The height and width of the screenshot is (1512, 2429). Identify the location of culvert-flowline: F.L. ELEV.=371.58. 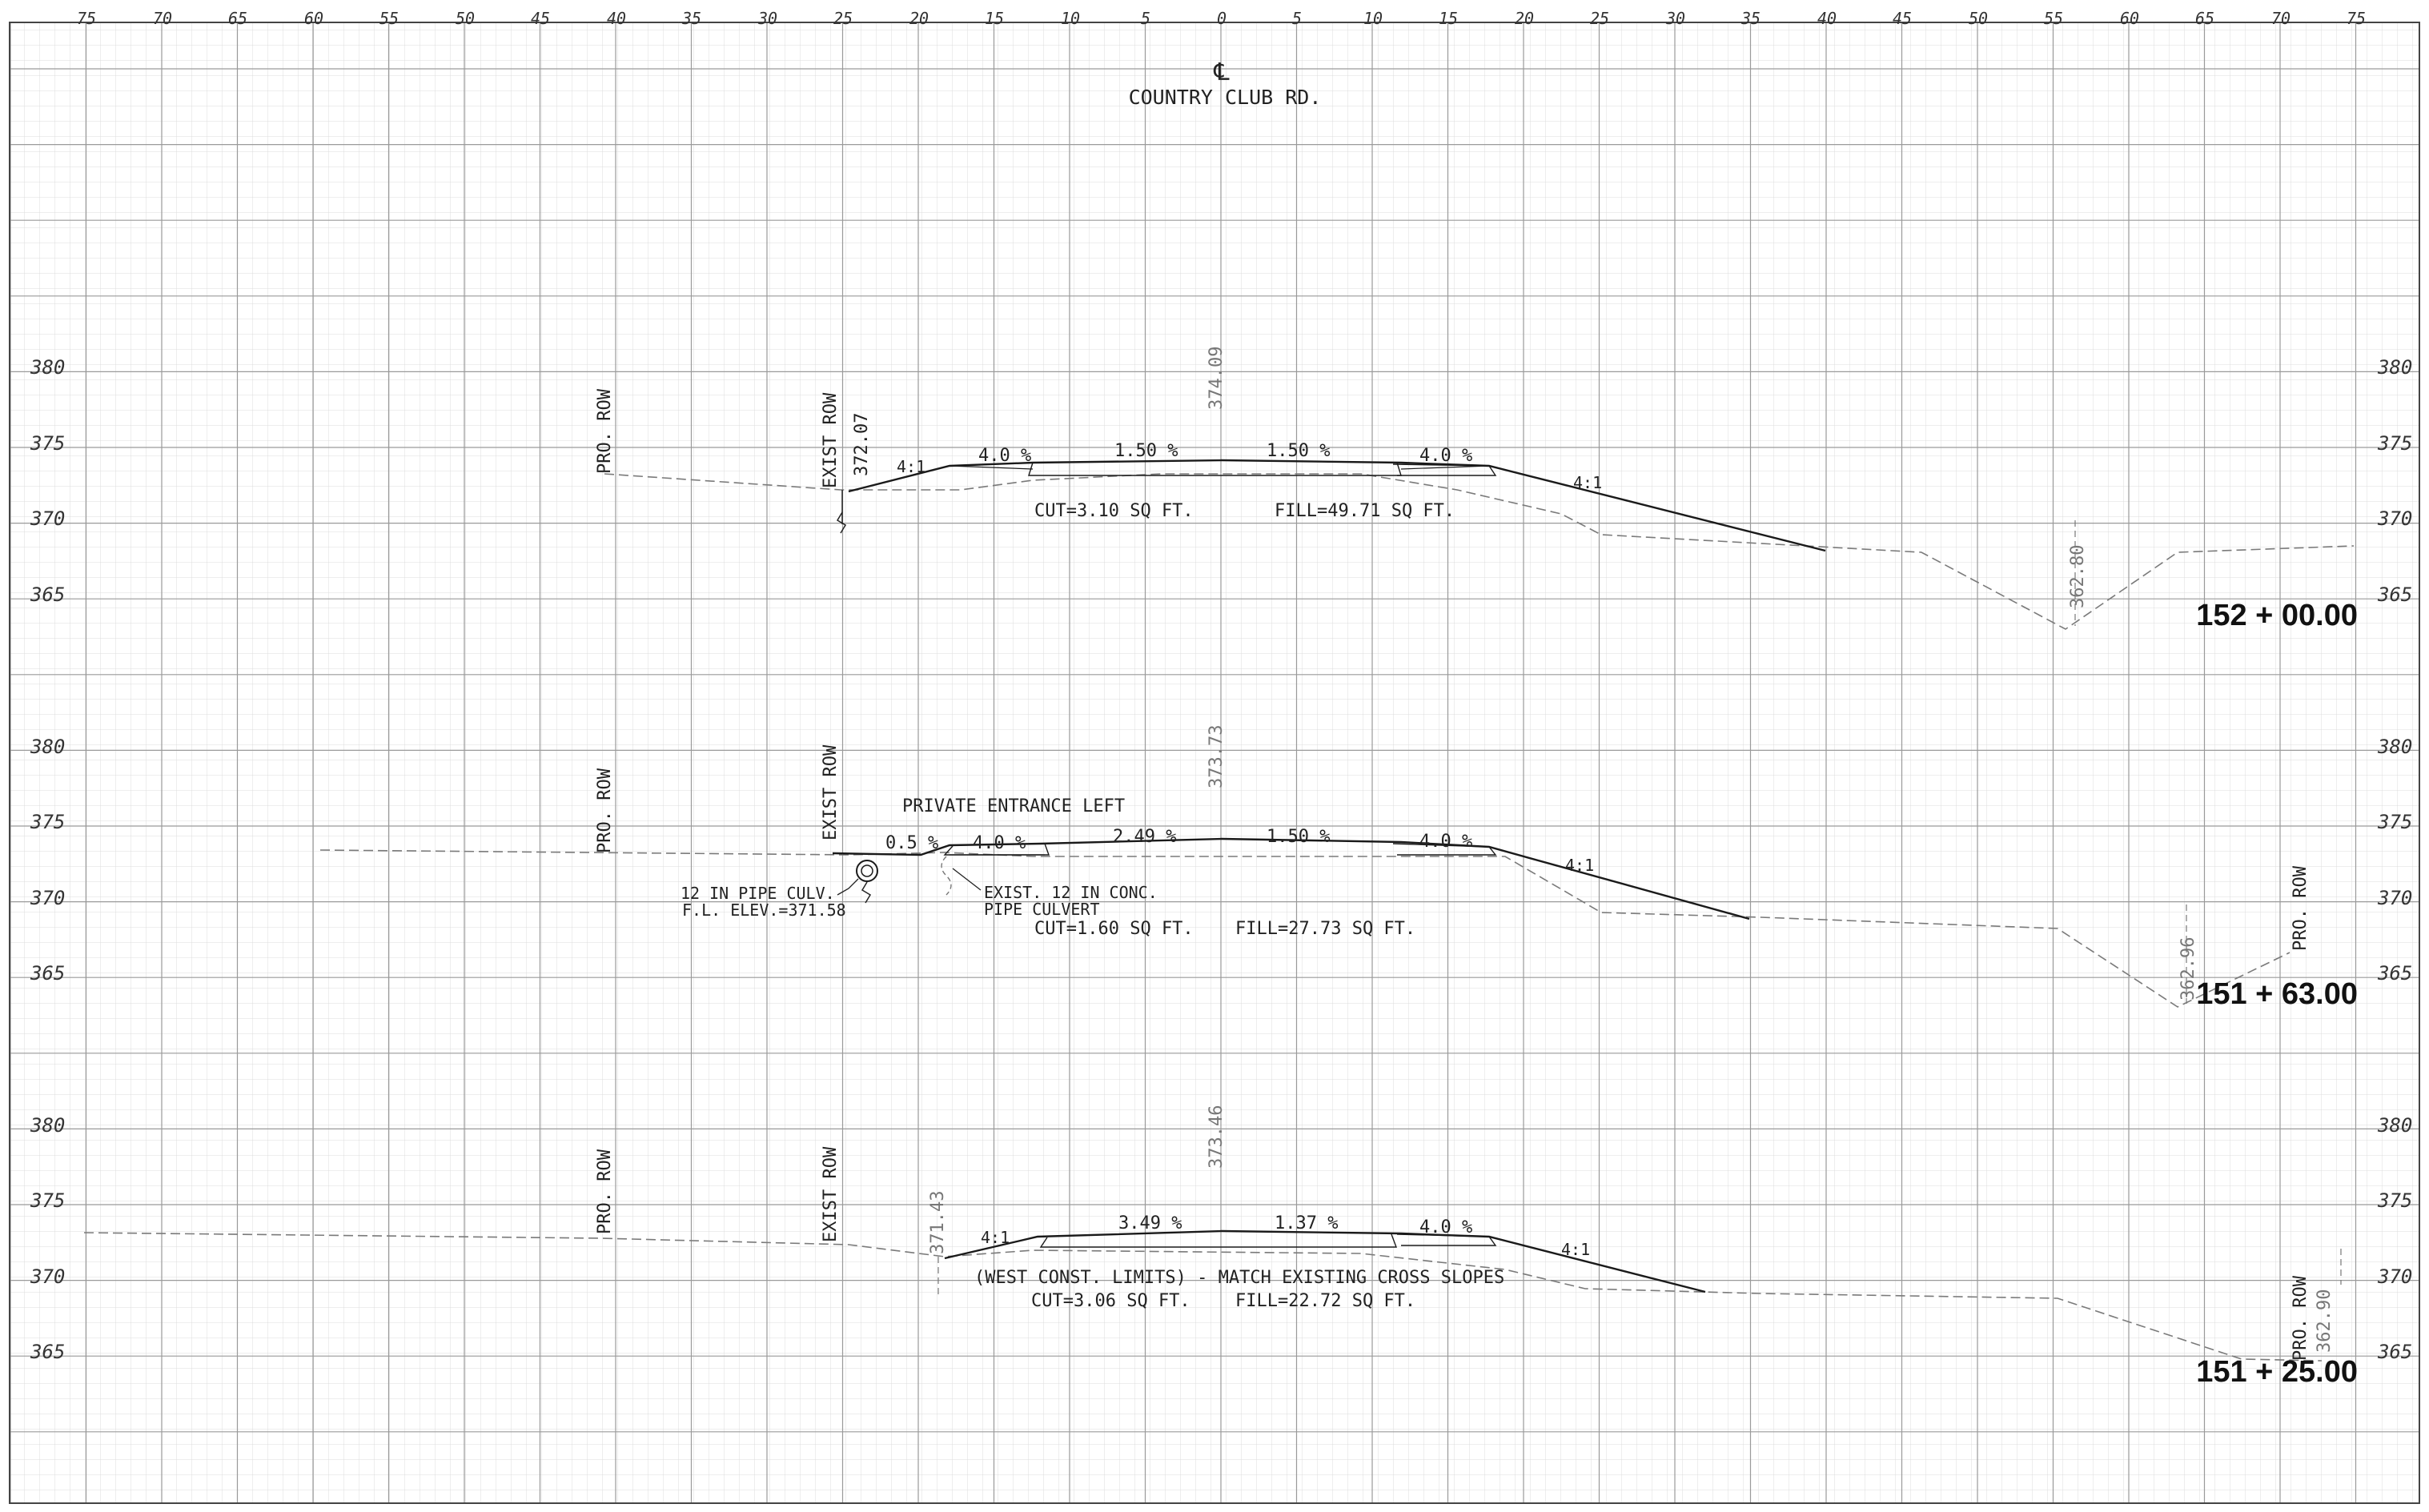
(764, 910).